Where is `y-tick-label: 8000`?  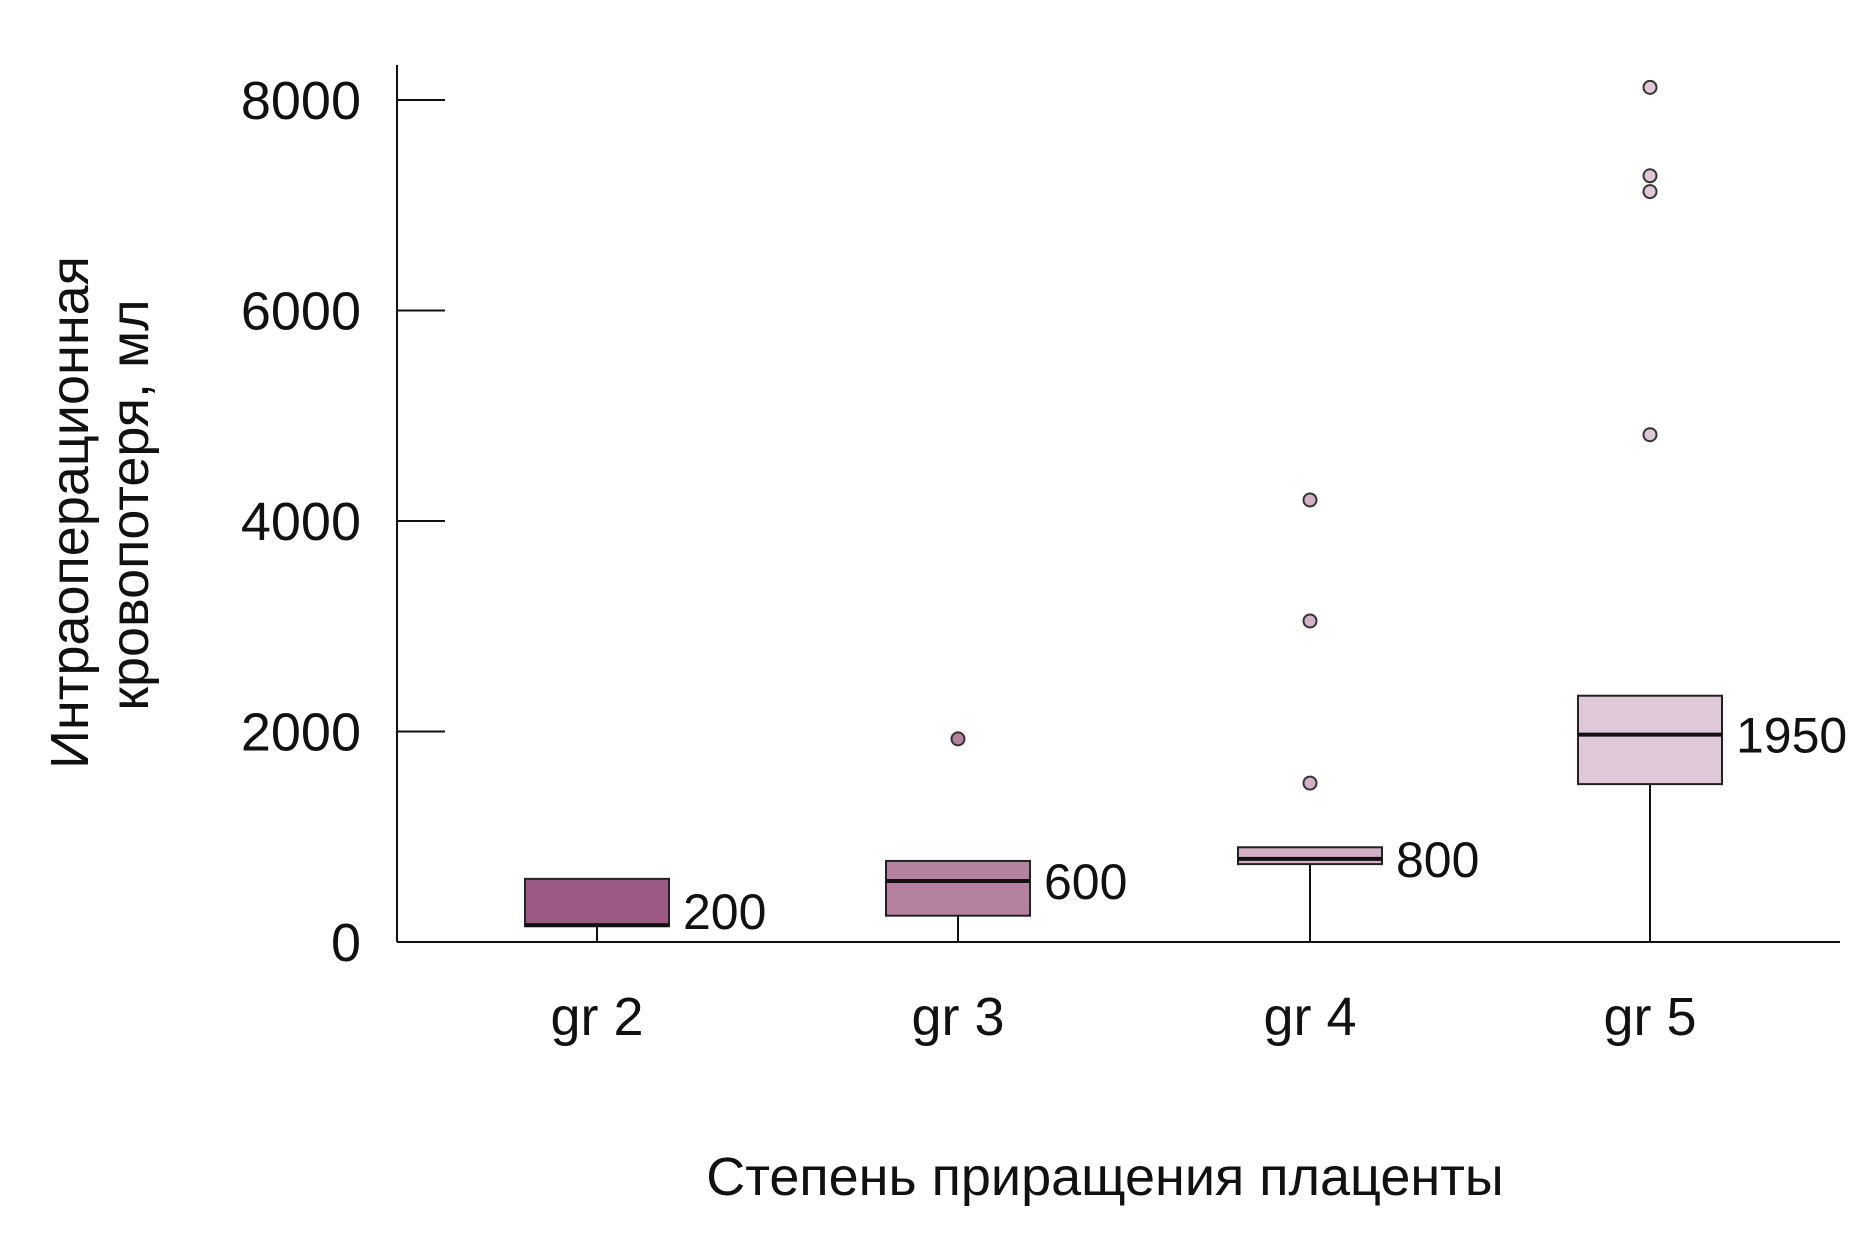
y-tick-label: 8000 is located at coordinates (301, 101).